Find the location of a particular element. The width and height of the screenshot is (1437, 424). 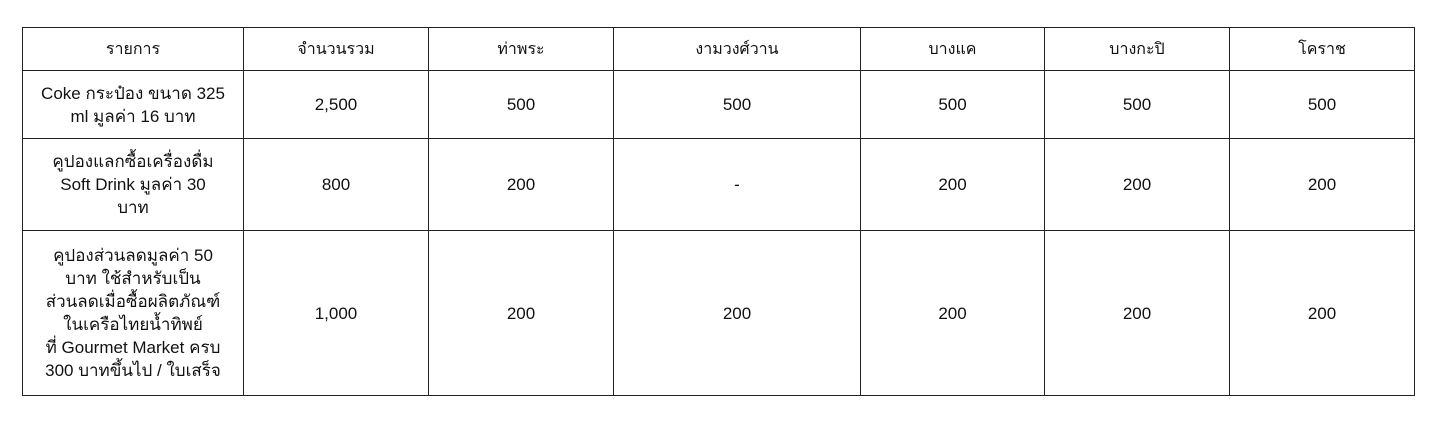

header-bangkhae: บางแค is located at coordinates (952, 49).